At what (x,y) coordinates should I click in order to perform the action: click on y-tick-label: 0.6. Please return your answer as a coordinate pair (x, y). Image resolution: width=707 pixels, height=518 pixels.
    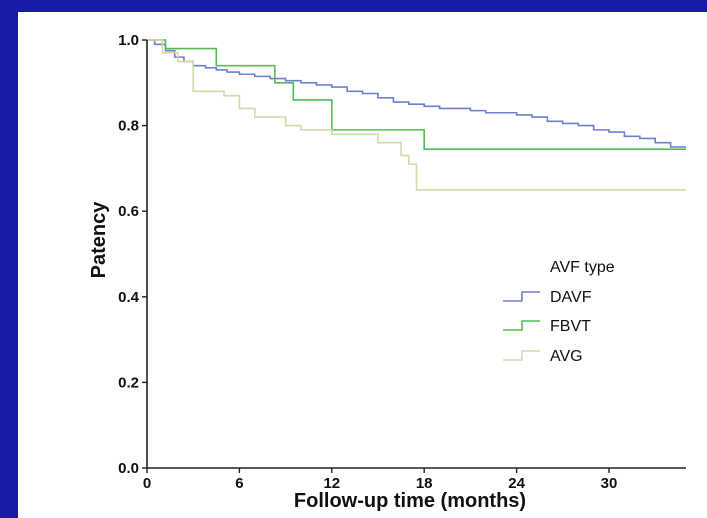
    Looking at the image, I should click on (128, 211).